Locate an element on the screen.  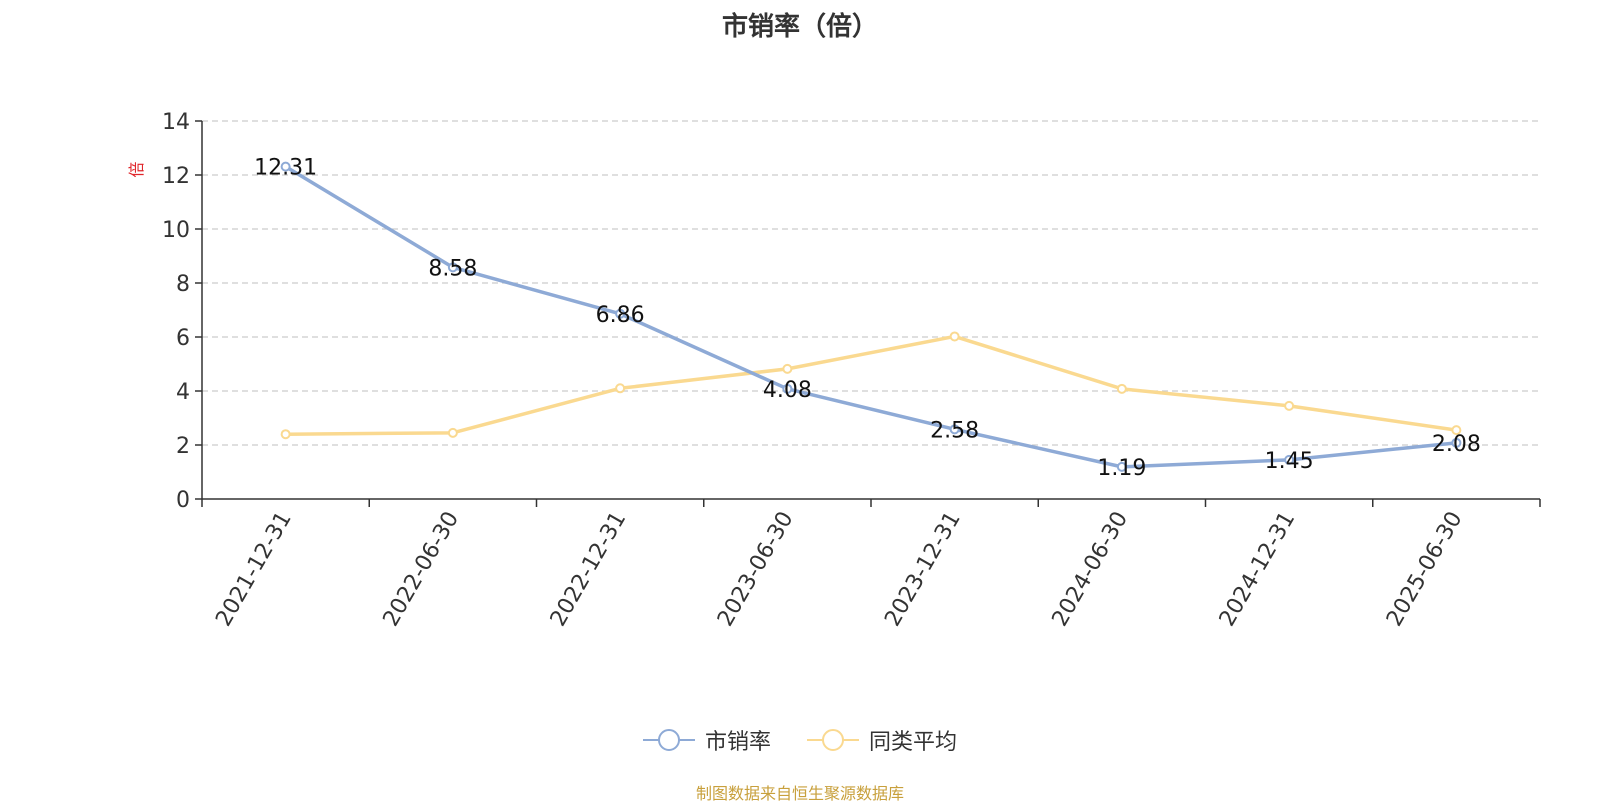
x-tick-label: 2021-12-31 is located at coordinates (254, 569).